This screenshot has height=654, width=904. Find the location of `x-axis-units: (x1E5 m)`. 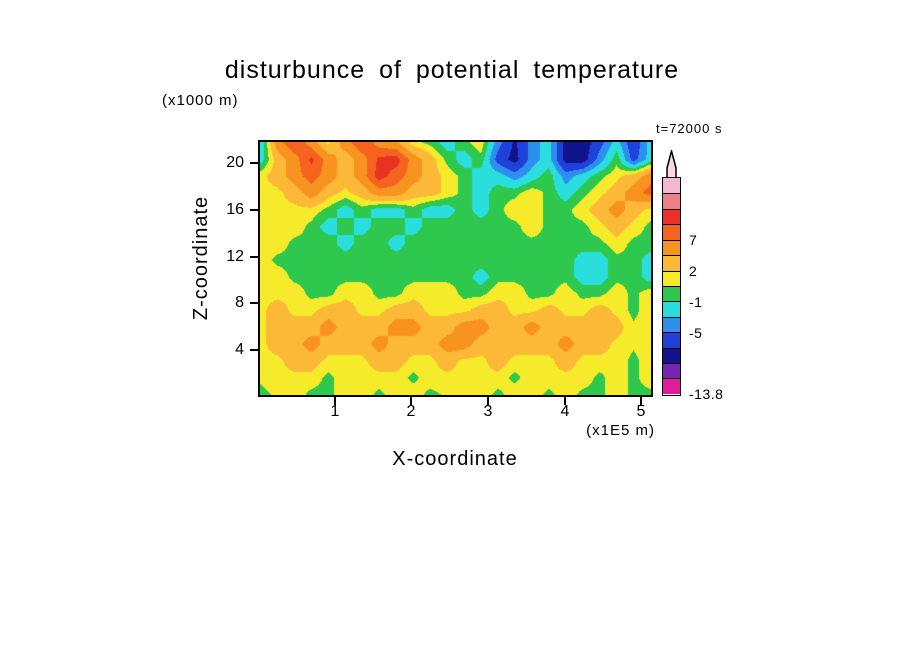

x-axis-units: (x1E5 m) is located at coordinates (620, 430).